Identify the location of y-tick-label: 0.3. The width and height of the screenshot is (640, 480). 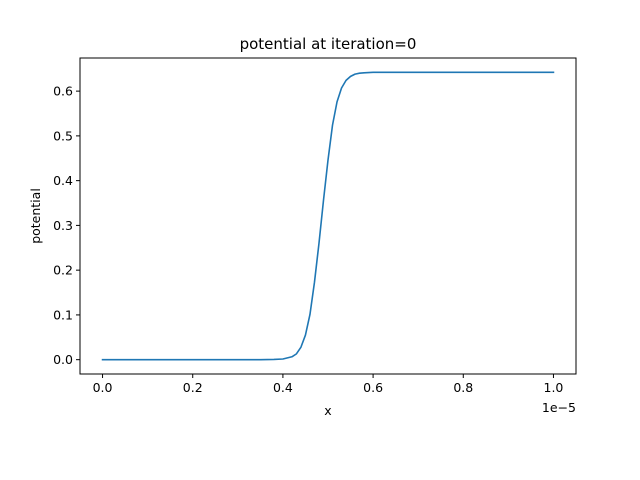
(63, 225).